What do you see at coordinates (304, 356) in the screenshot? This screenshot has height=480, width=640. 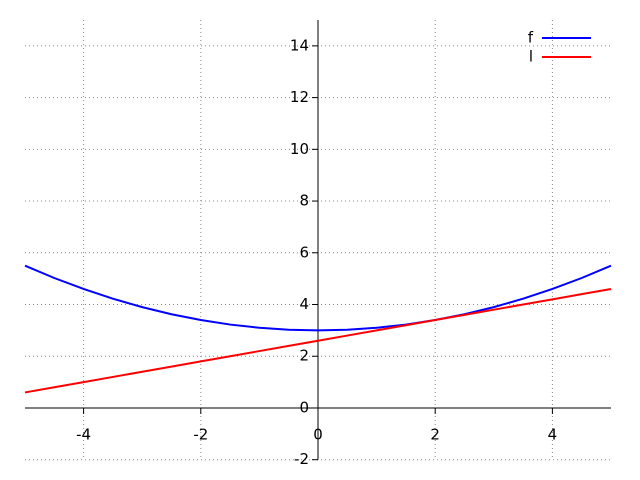 I see `y-tick-label: 2` at bounding box center [304, 356].